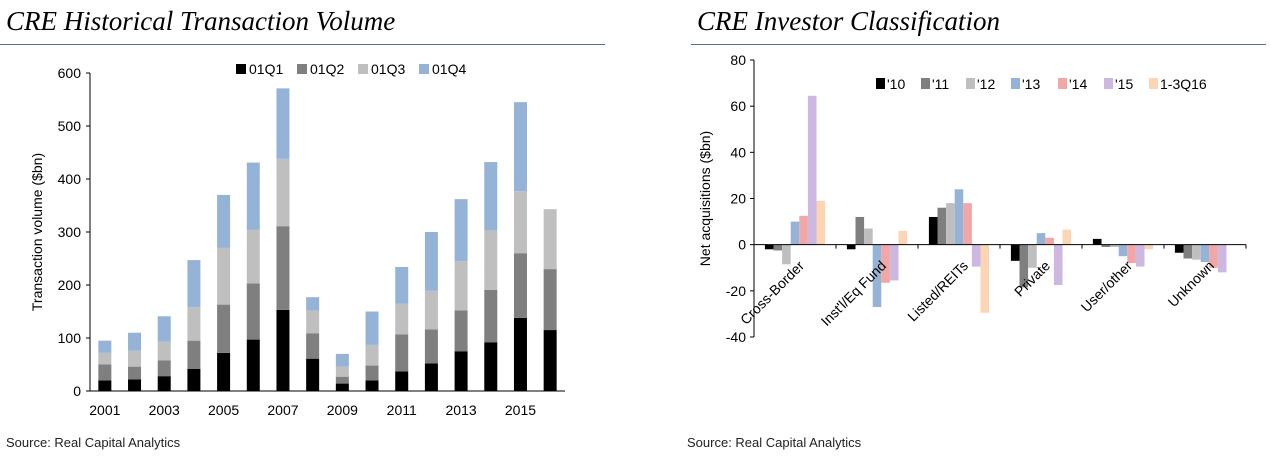 This screenshot has width=1271, height=460. I want to click on x-tick-label: 2007, so click(282, 410).